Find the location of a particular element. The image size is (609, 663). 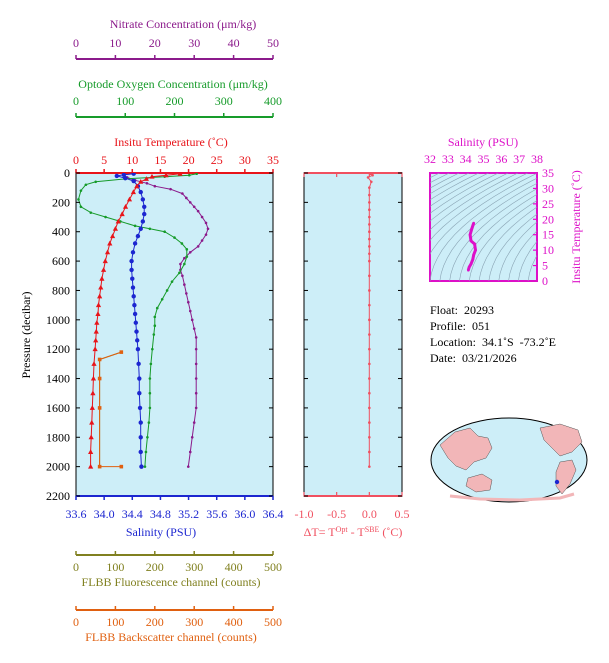

ts-temperature-tick-label: 5 is located at coordinates (545, 266).